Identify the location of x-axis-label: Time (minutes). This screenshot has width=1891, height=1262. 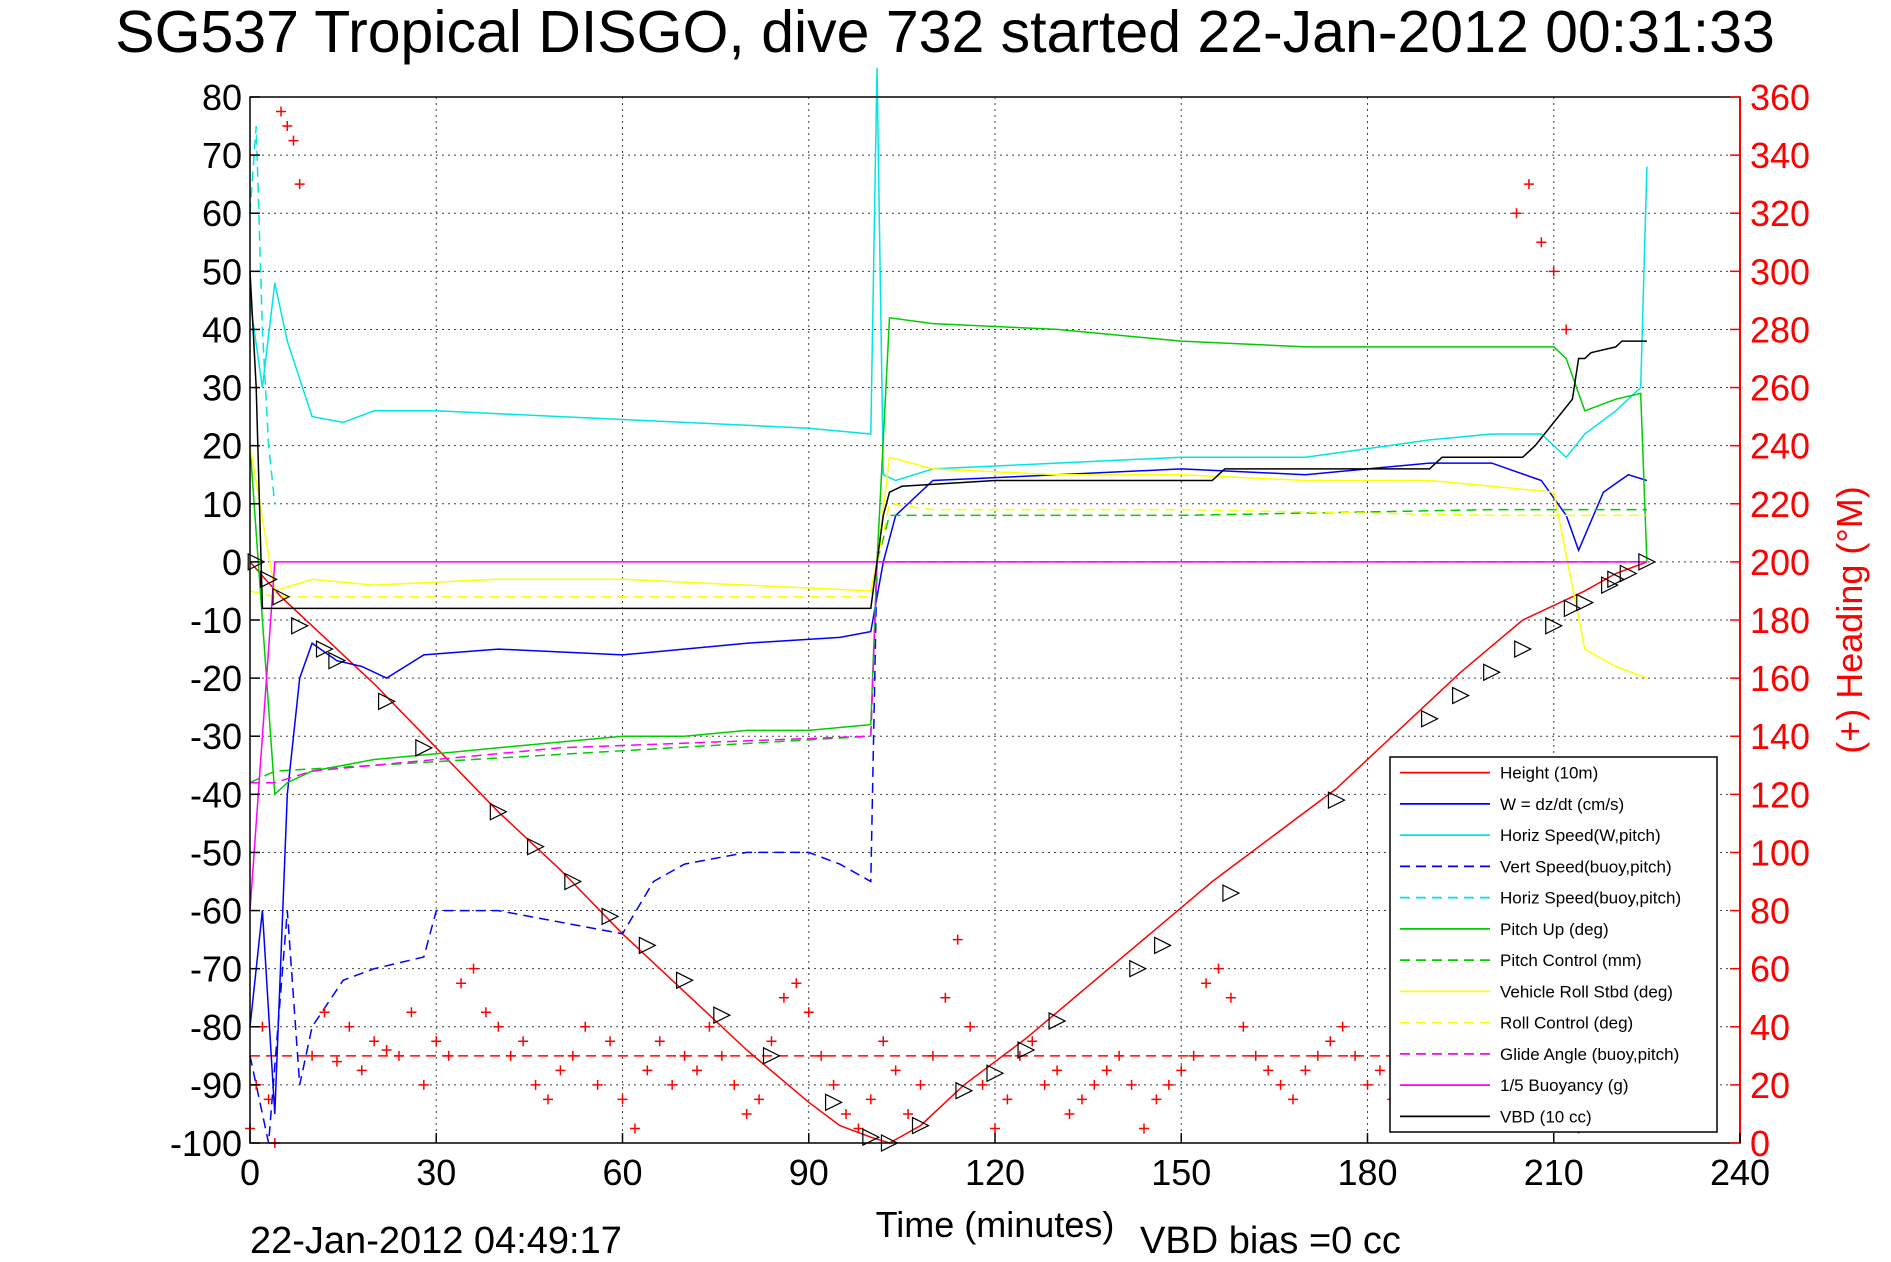
(995, 1224).